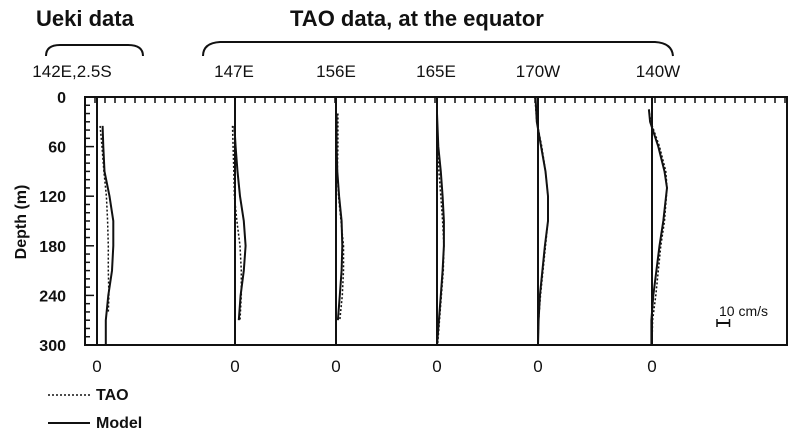 This screenshot has height=434, width=788. I want to click on site-label: 165E, so click(436, 71).